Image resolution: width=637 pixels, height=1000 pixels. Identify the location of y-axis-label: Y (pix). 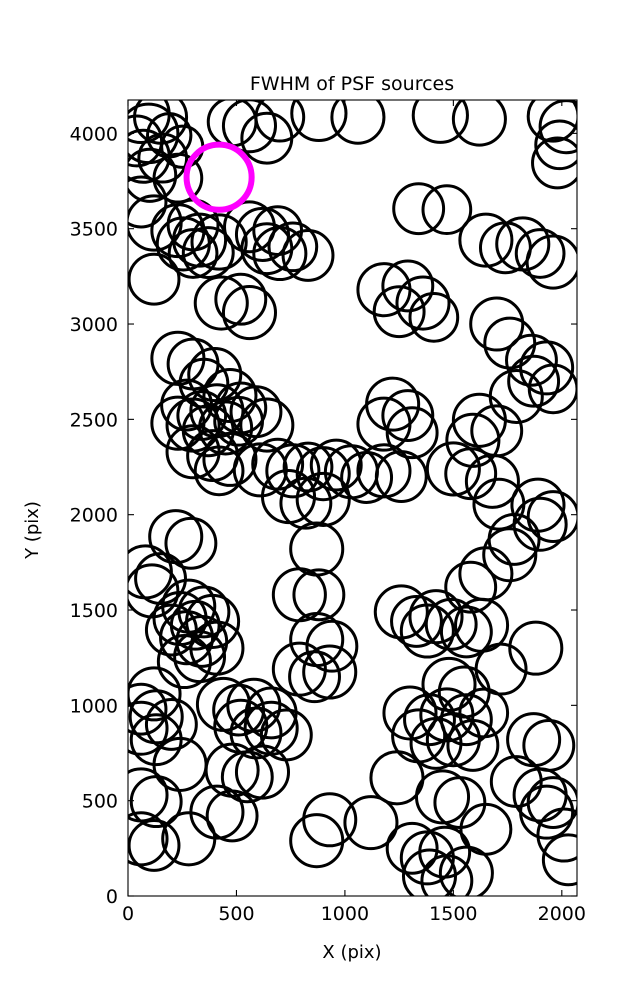
(32, 530).